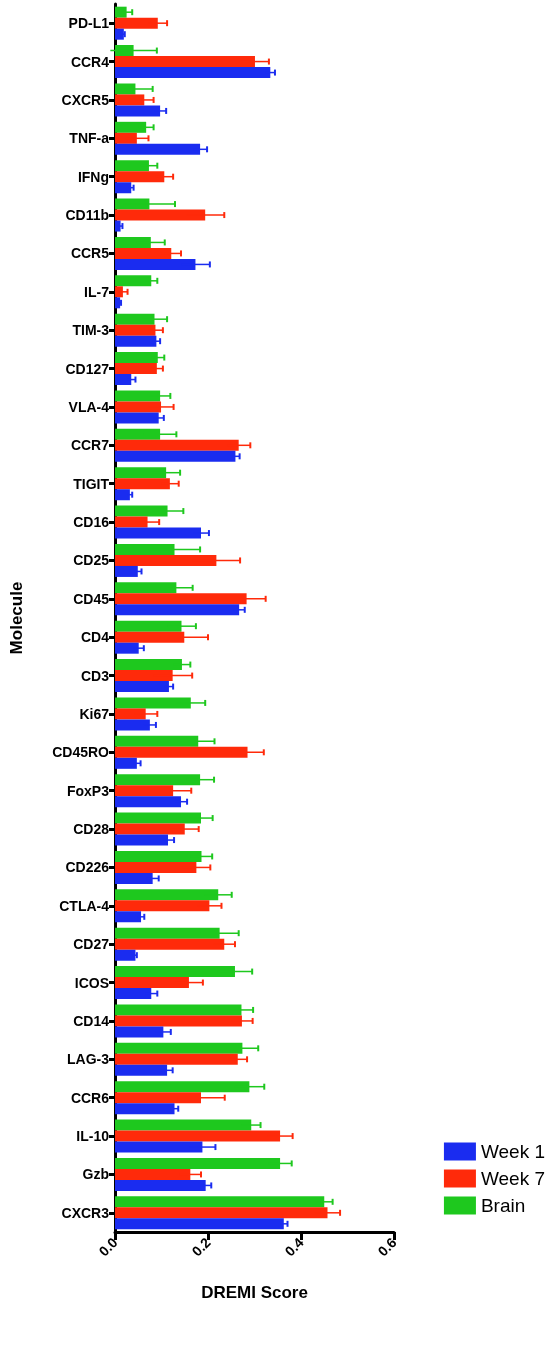  What do you see at coordinates (201, 1247) in the screenshot?
I see `x-tick-label: 0.2` at bounding box center [201, 1247].